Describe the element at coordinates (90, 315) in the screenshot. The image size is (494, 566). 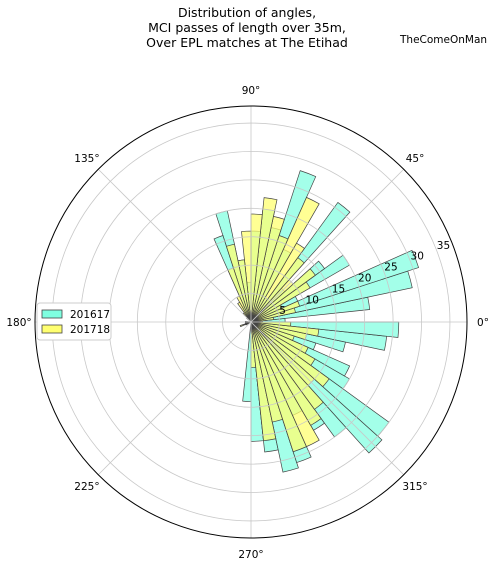
I see `legend-label-201617: 201617` at that location.